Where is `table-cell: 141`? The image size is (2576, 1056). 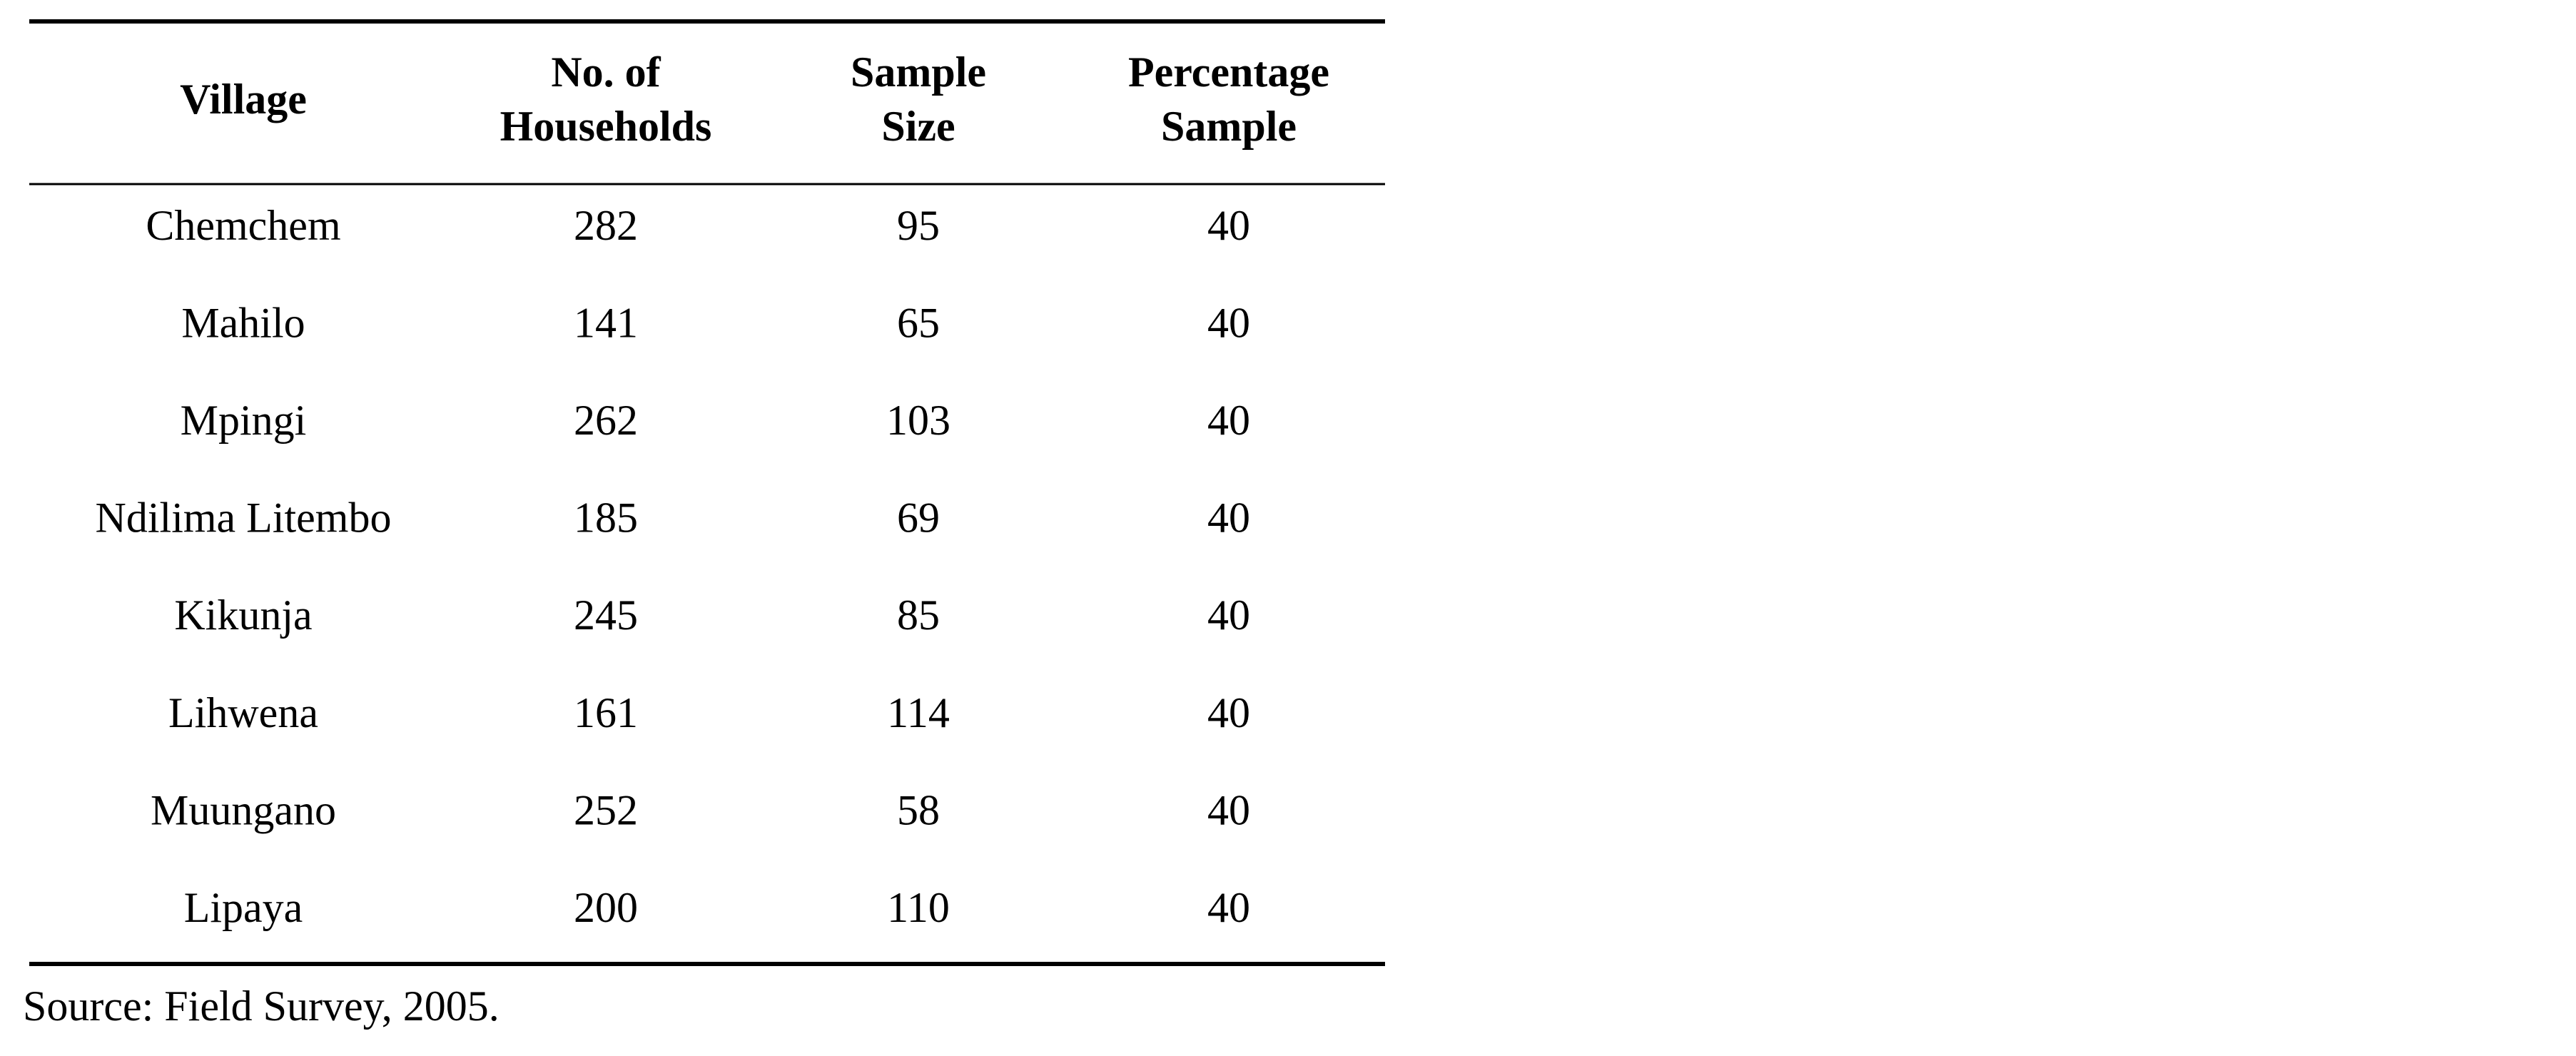 table-cell: 141 is located at coordinates (606, 322).